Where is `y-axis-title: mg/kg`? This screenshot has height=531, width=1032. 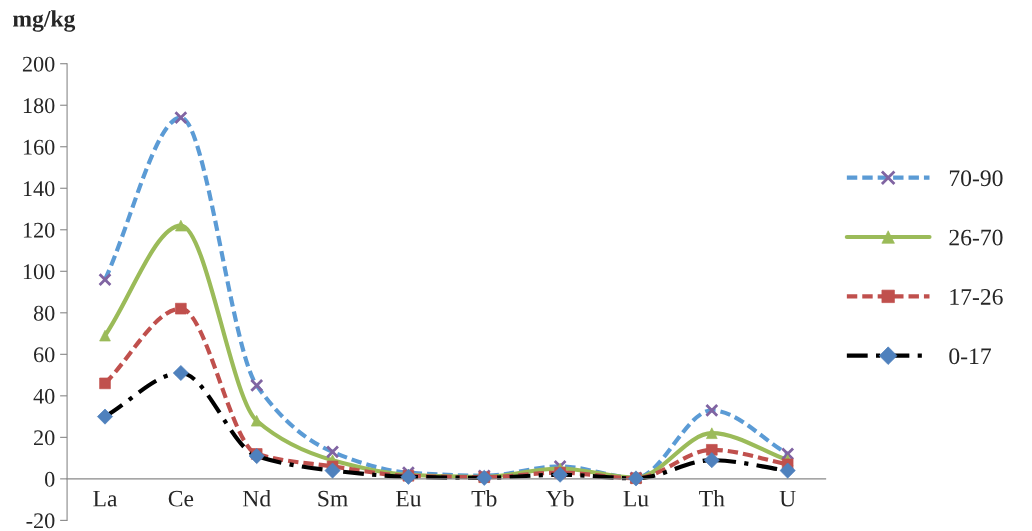
y-axis-title: mg/kg is located at coordinates (44, 21).